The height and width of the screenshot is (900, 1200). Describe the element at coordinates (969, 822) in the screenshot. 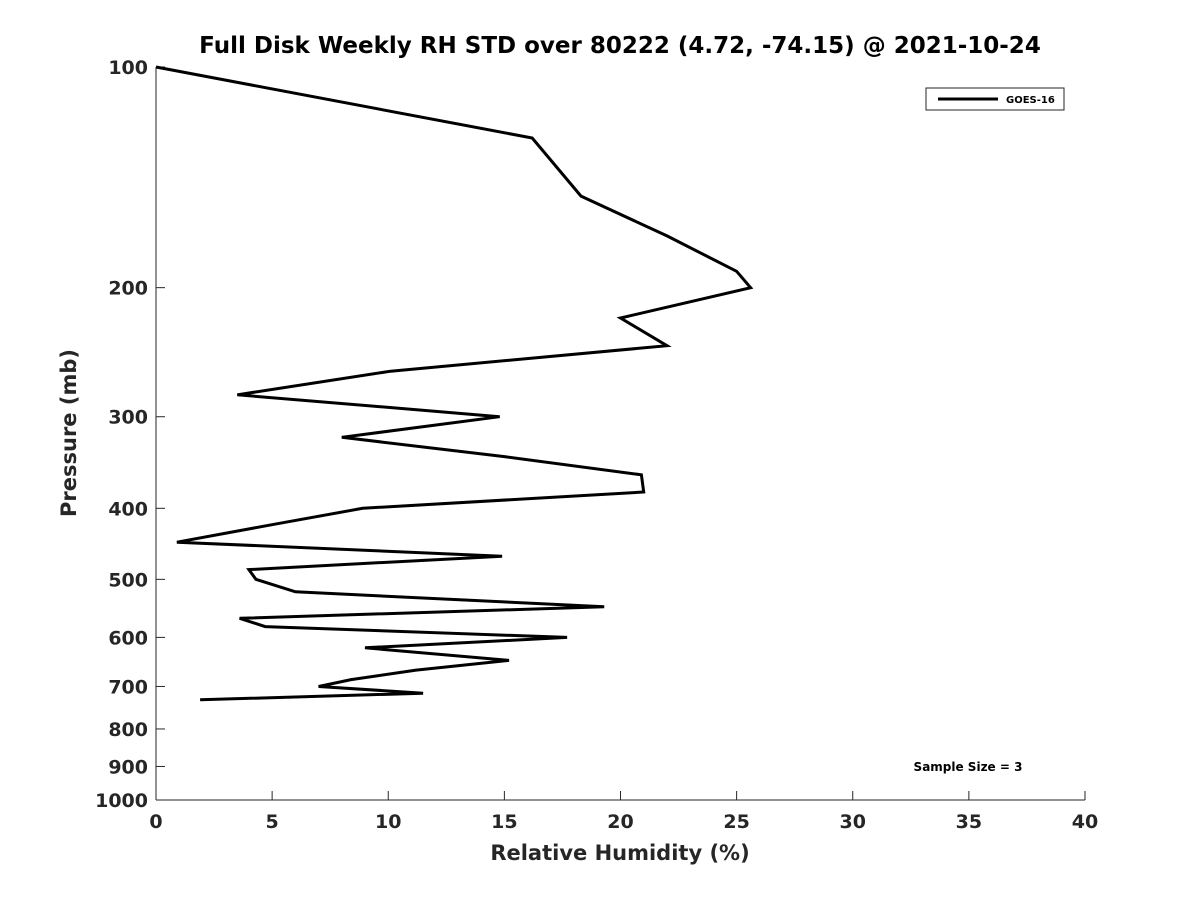

I see `x-tick-label: 35` at that location.